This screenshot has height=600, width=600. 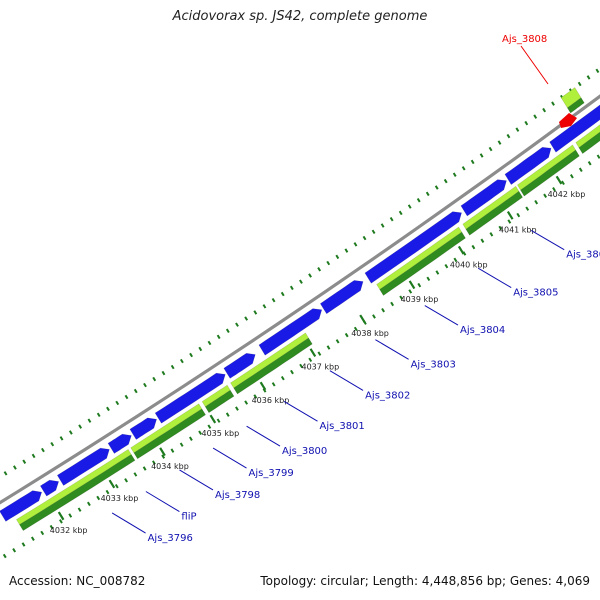 What do you see at coordinates (583, 255) in the screenshot?
I see `gene-label: Ajs_3806` at bounding box center [583, 255].